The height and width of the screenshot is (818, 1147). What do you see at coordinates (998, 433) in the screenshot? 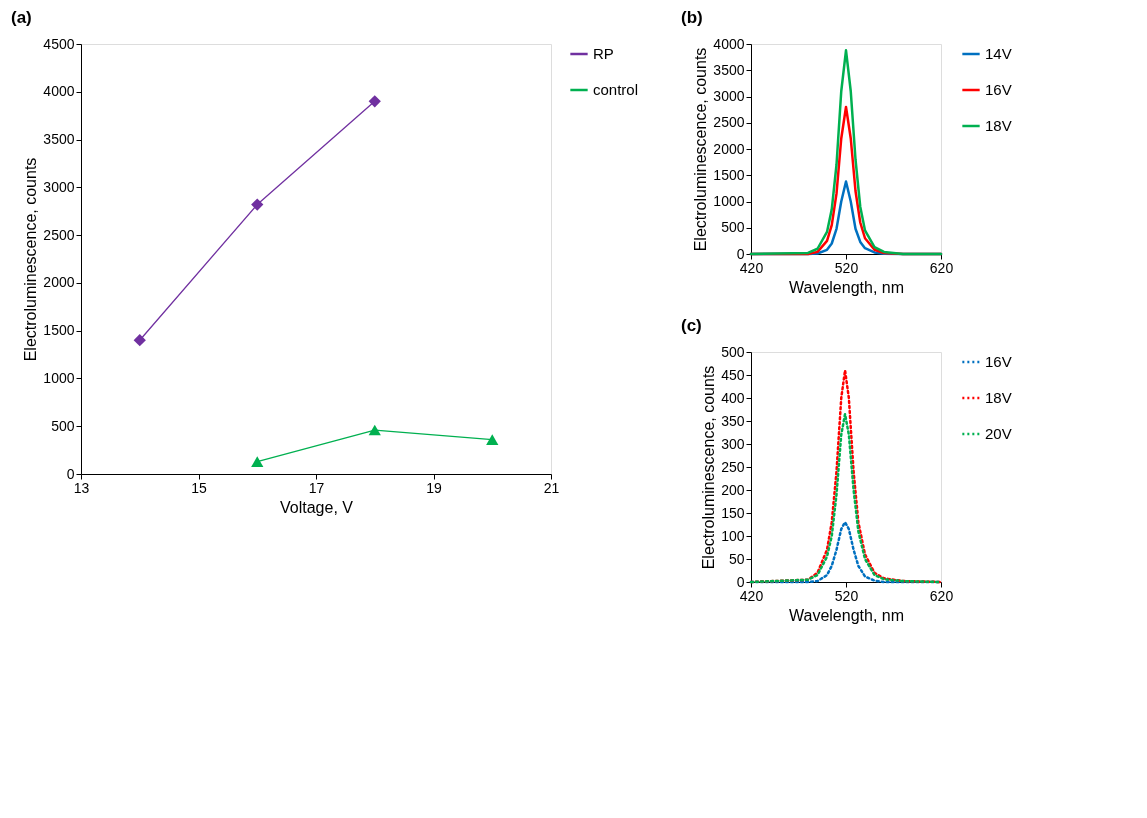
I see `legend-label: 20V` at bounding box center [998, 433].